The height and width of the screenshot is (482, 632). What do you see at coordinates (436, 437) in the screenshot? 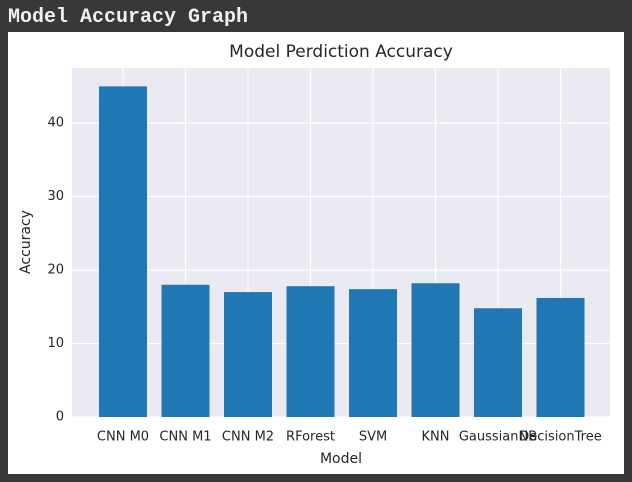
I see `x-tick-label: KNN` at bounding box center [436, 437].